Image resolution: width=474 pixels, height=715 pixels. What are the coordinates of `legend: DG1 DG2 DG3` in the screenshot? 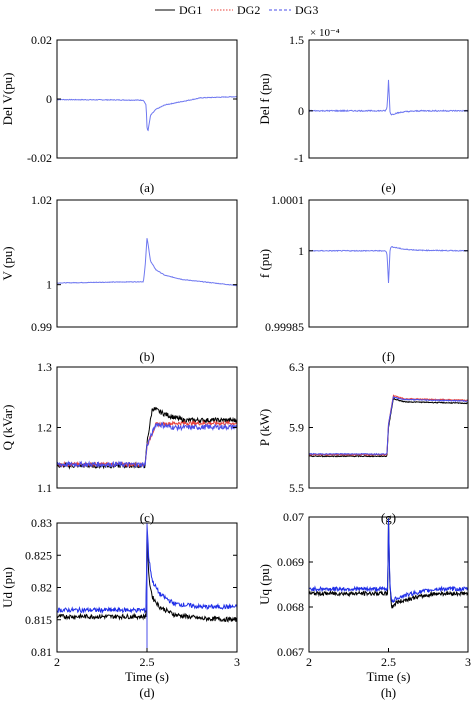 It's located at (236, 10).